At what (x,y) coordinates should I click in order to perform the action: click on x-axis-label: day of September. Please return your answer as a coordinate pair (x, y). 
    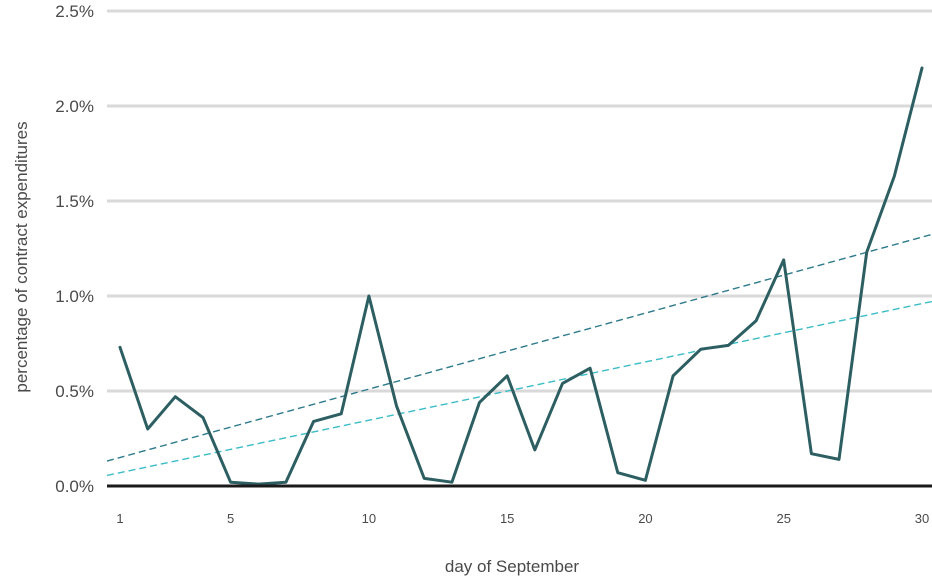
    Looking at the image, I should click on (512, 566).